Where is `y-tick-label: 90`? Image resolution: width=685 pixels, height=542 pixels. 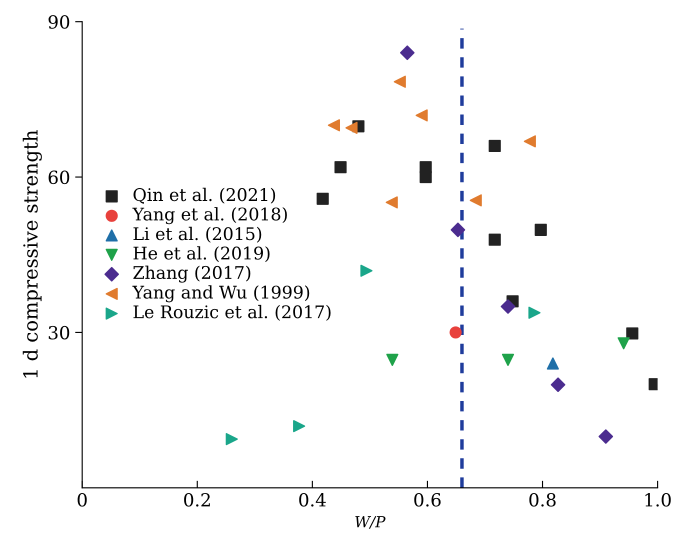 y-tick-label: 90 is located at coordinates (59, 22).